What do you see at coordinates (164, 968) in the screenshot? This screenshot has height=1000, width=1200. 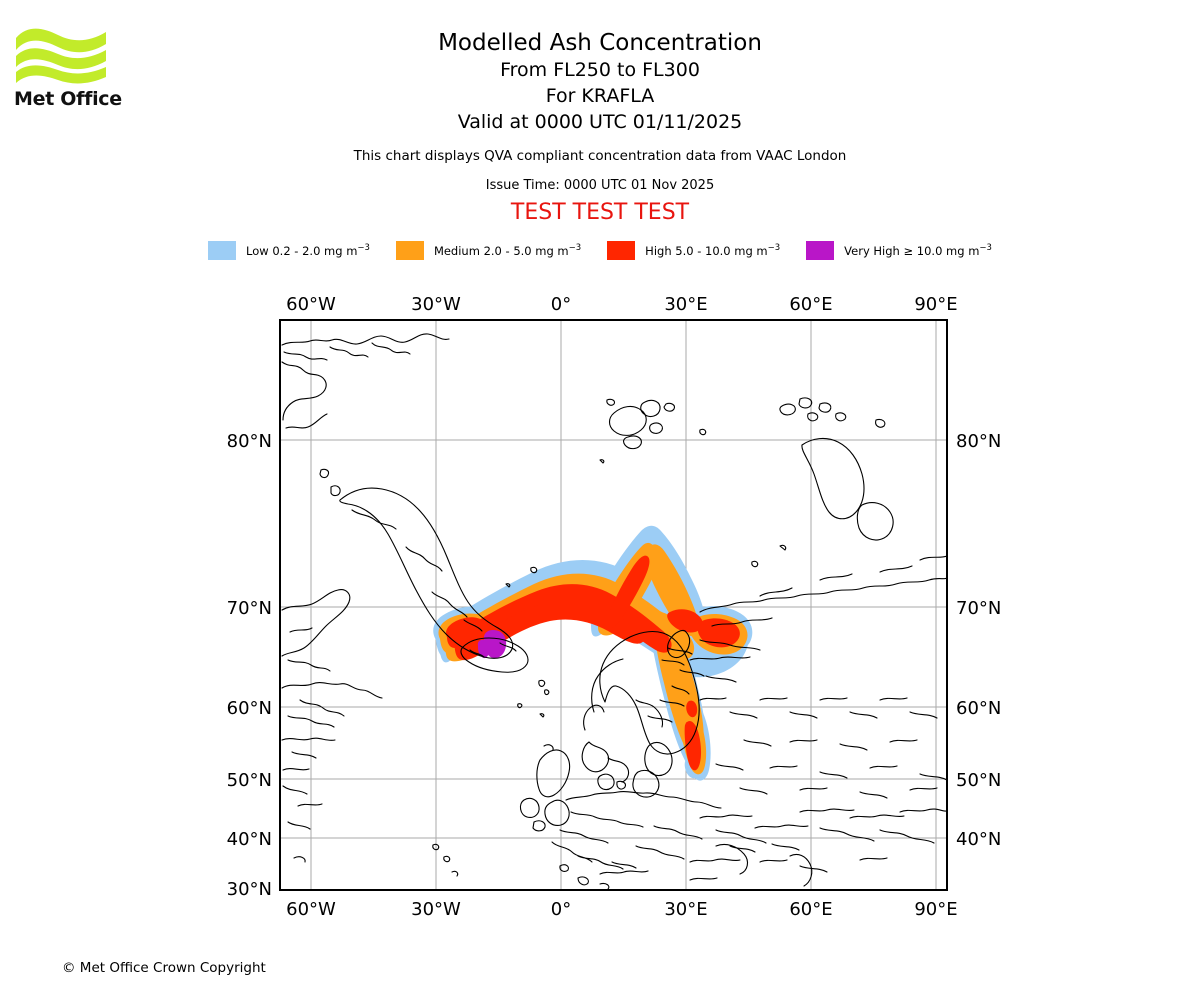 I see `copyright-notice: © Met Office Crown Copyright` at bounding box center [164, 968].